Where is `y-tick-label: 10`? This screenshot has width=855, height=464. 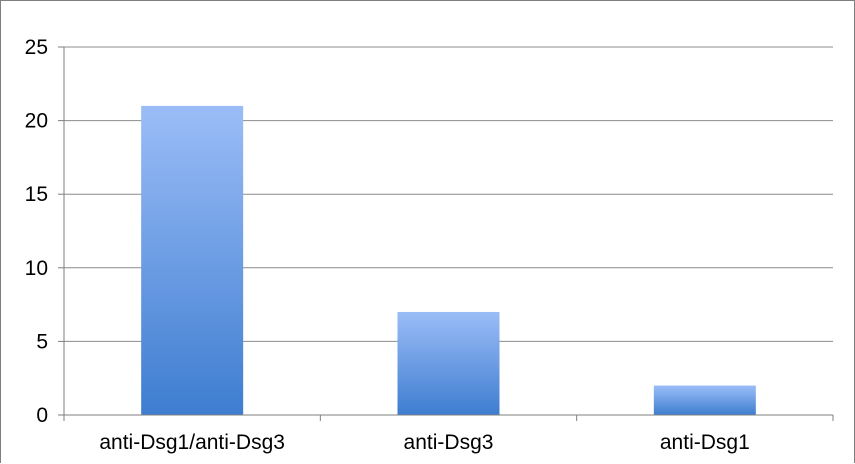 y-tick-label: 10 is located at coordinates (36, 268).